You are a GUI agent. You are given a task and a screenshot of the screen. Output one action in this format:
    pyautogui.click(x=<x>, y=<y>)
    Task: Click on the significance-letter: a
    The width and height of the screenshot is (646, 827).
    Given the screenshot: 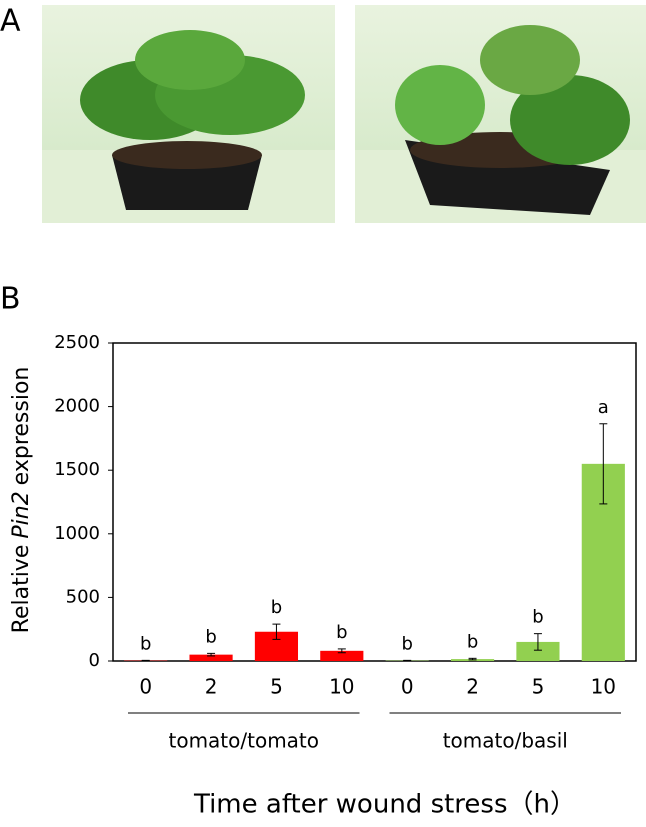 What is the action you would take?
    pyautogui.click(x=603, y=407)
    